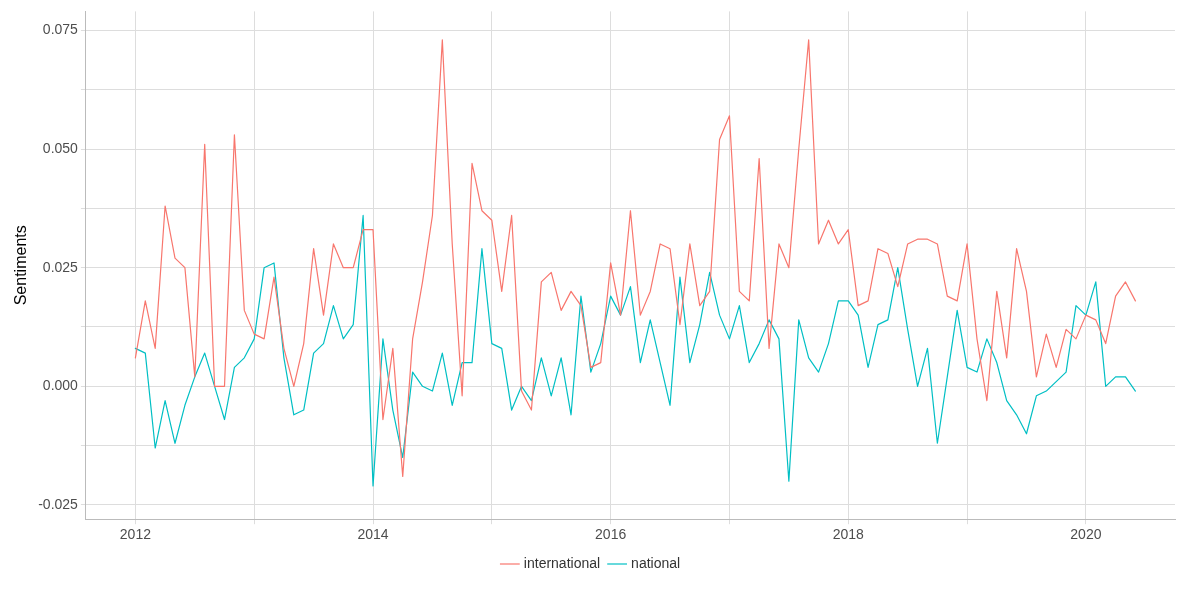 The image size is (1183, 591). Describe the element at coordinates (373, 534) in the screenshot. I see `x-tick-label: 2014` at that location.